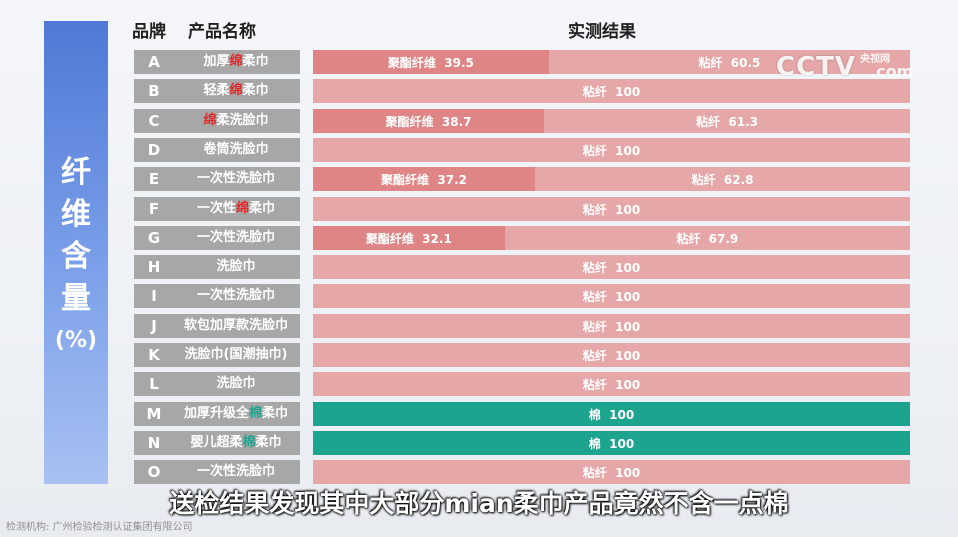 The image size is (958, 537). What do you see at coordinates (154, 150) in the screenshot?
I see `brand-letter: D` at bounding box center [154, 150].